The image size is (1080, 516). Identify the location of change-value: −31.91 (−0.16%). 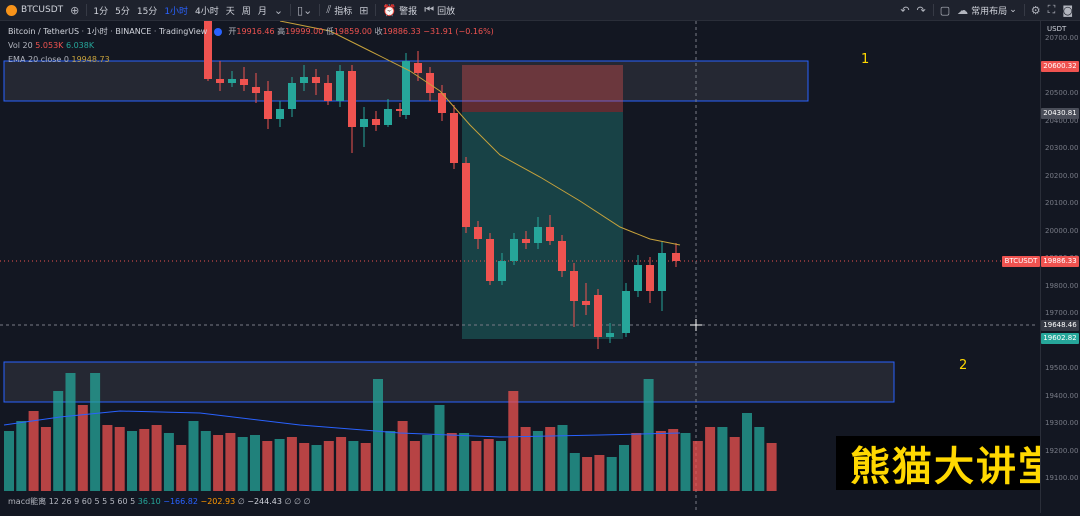
(458, 31).